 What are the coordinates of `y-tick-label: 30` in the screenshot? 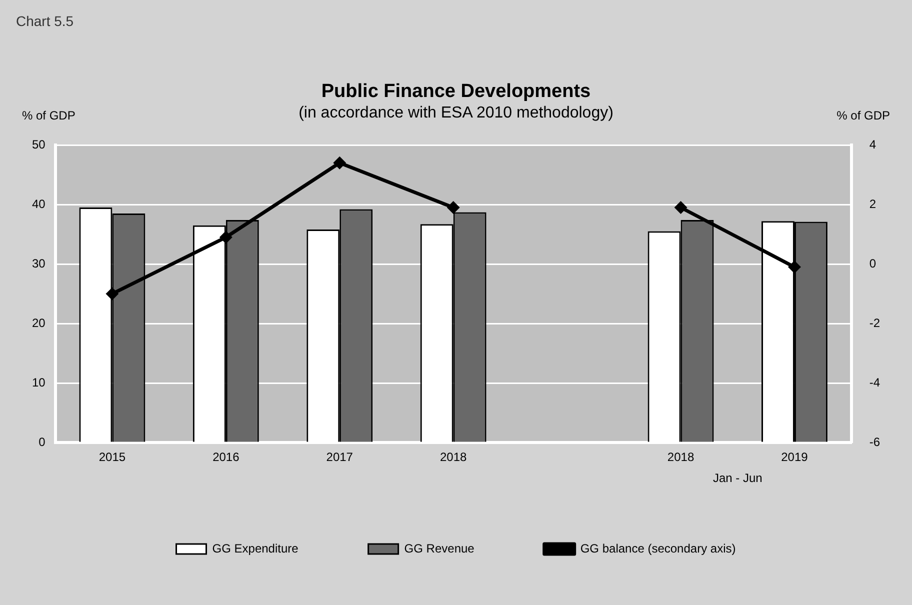 It's located at (39, 263).